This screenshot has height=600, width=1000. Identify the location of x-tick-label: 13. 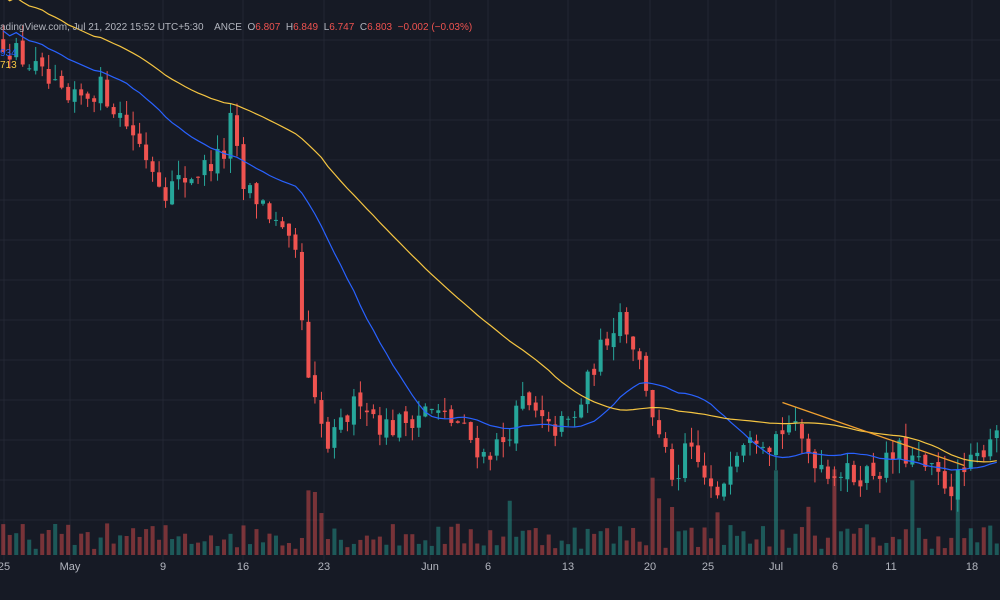
(568, 567).